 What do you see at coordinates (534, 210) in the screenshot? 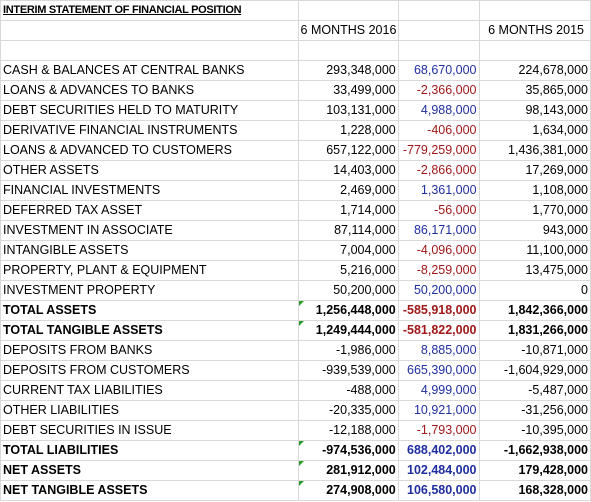
I see `value-2015: 1,770,000` at bounding box center [534, 210].